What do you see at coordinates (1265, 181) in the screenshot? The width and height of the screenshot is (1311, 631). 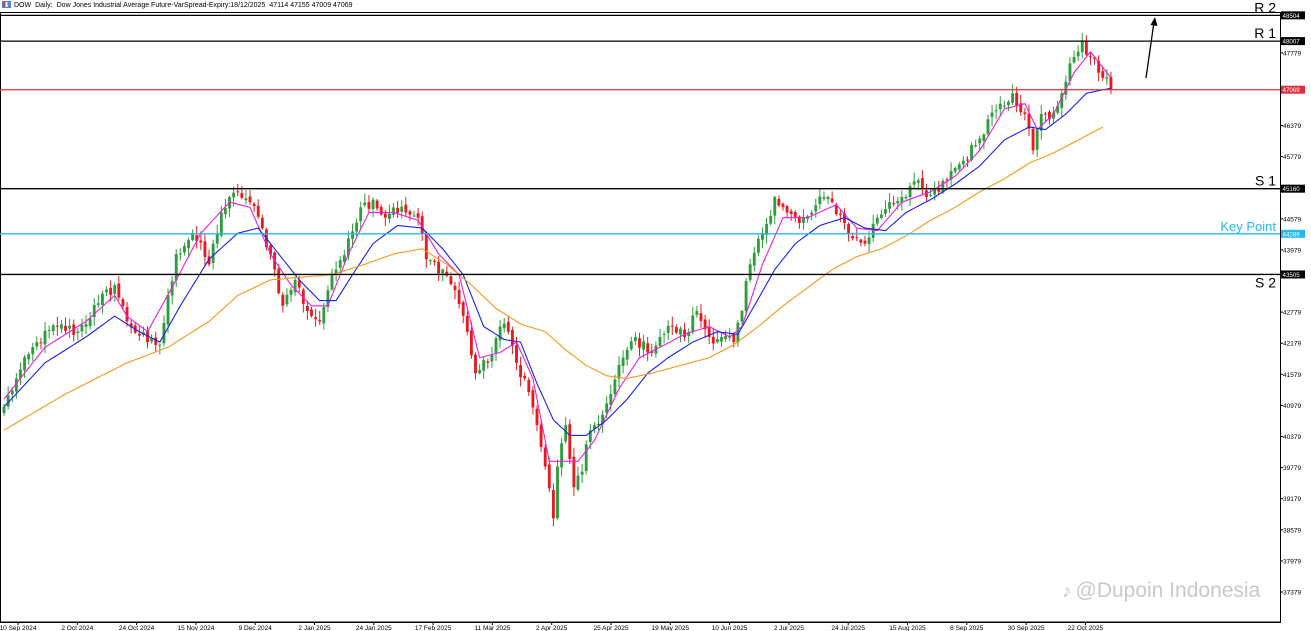 I see `s-1-label: S 1` at bounding box center [1265, 181].